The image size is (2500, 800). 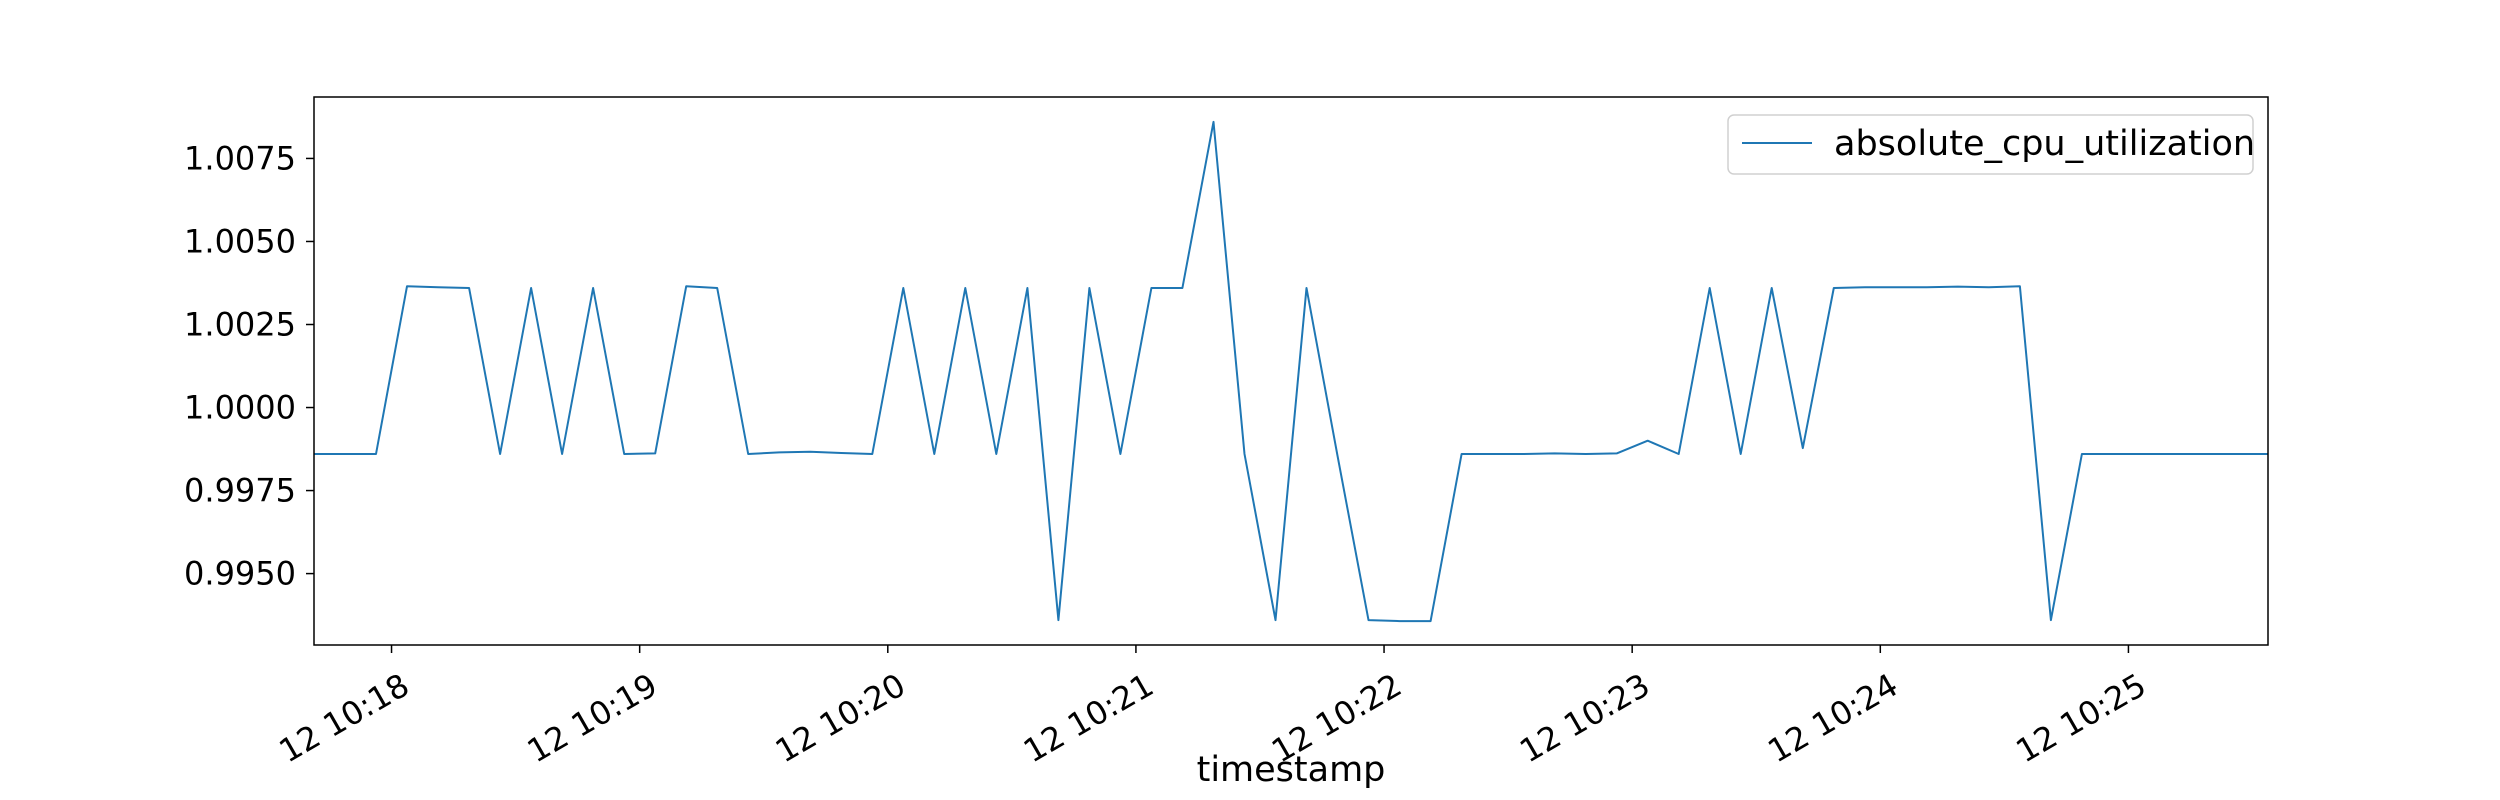 I want to click on x-tick-label: 12 10:21, so click(x=1088, y=718).